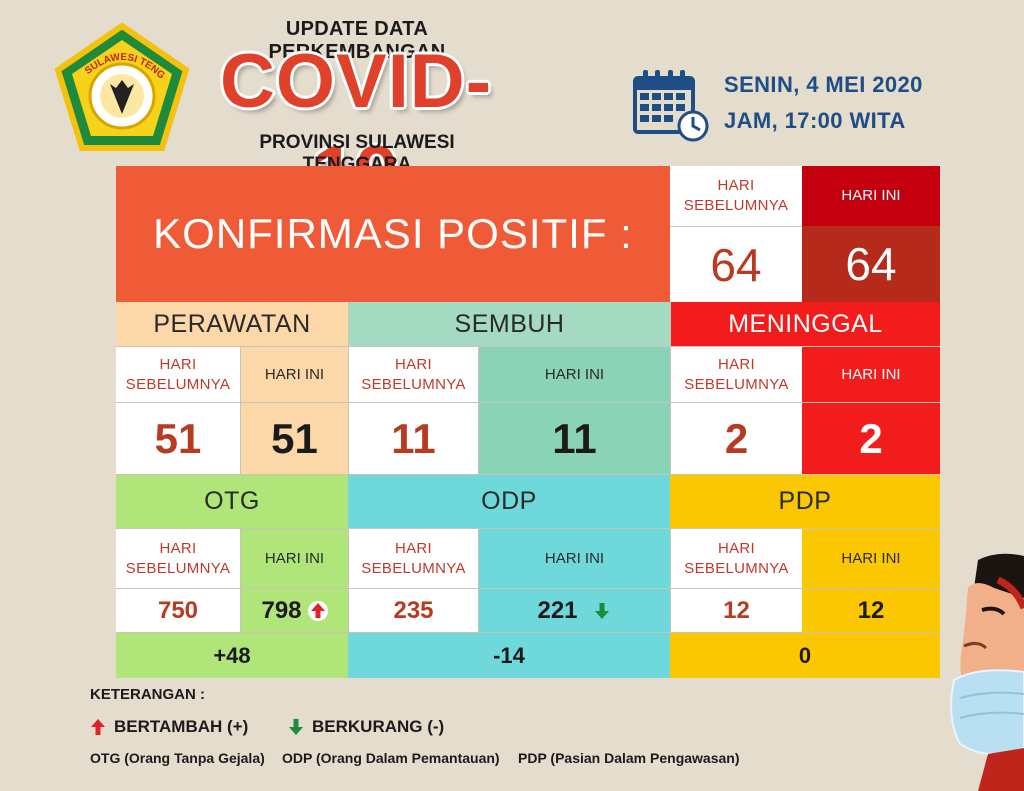 The width and height of the screenshot is (1024, 791). I want to click on meninggal-prev-value-cell: 2, so click(736, 438).